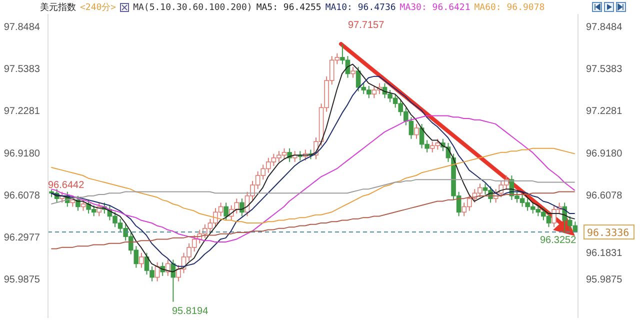  What do you see at coordinates (366, 25) in the screenshot?
I see `annotation: 97.7157` at bounding box center [366, 25].